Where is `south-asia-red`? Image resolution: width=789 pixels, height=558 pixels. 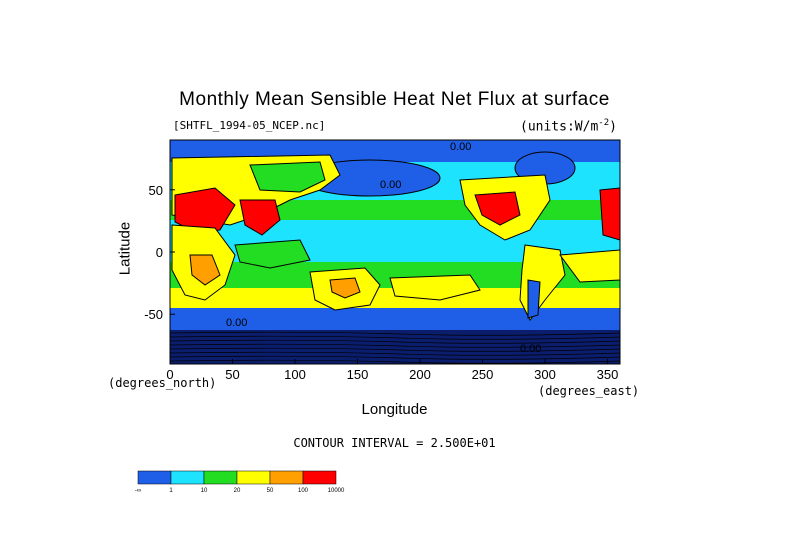 south-asia-red is located at coordinates (260, 217).